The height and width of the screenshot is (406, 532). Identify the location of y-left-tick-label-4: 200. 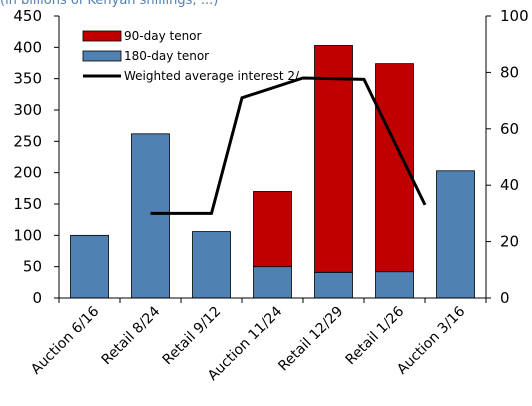
(27, 173).